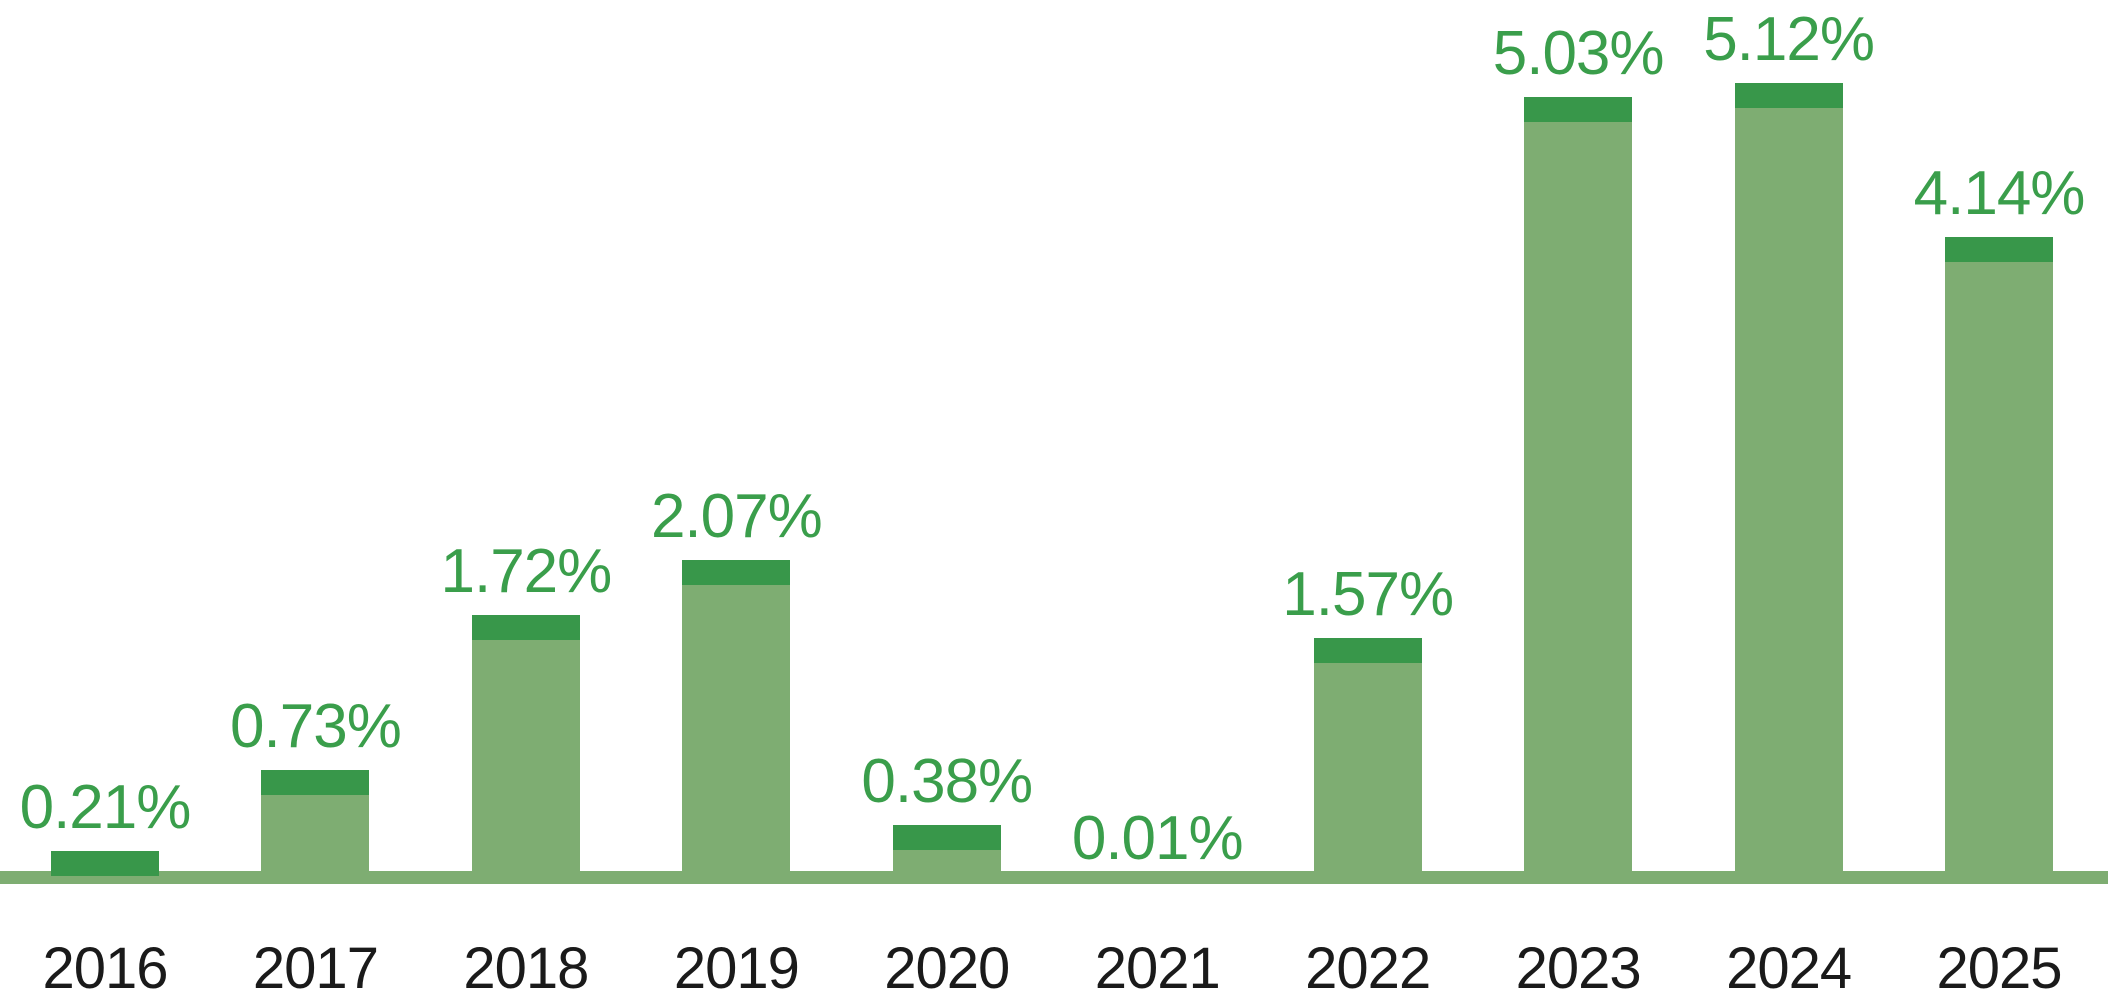 This screenshot has height=992, width=2108. I want to click on x-axis-tick-label: 2025, so click(1999, 964).